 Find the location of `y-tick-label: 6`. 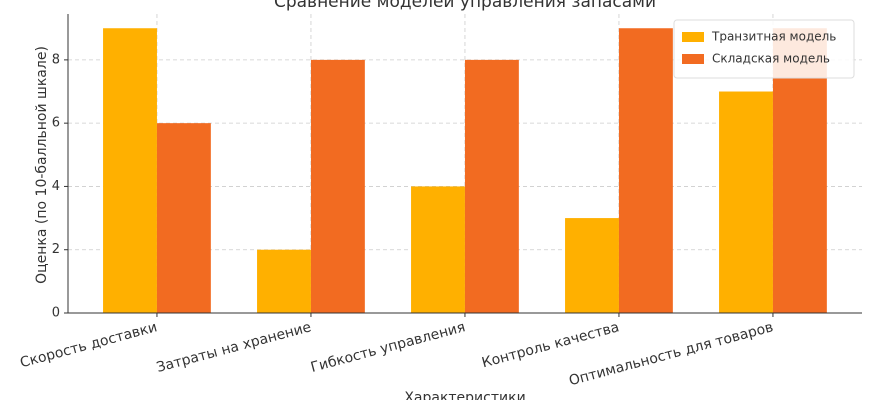

y-tick-label: 6 is located at coordinates (56, 123).